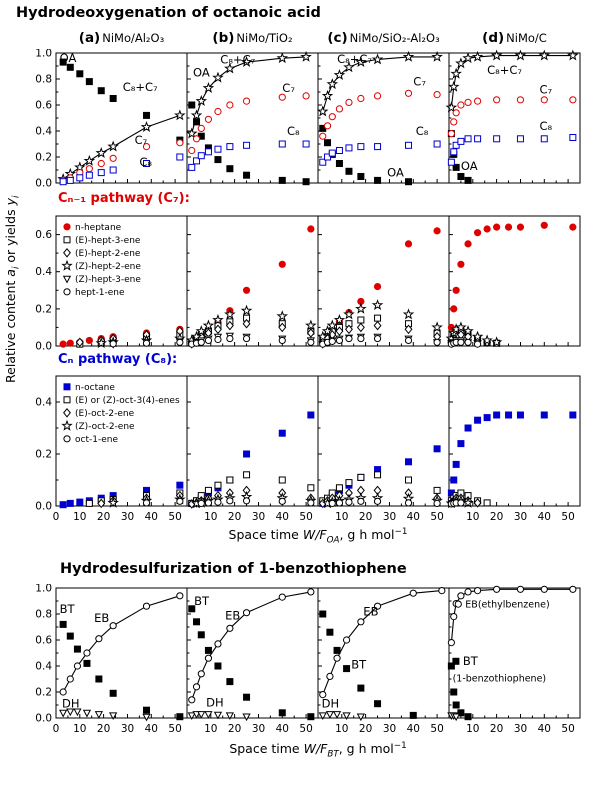 This screenshot has height=801, width=600. Describe the element at coordinates (10, 202) in the screenshot. I see `ylabel-var-y: y` at that location.